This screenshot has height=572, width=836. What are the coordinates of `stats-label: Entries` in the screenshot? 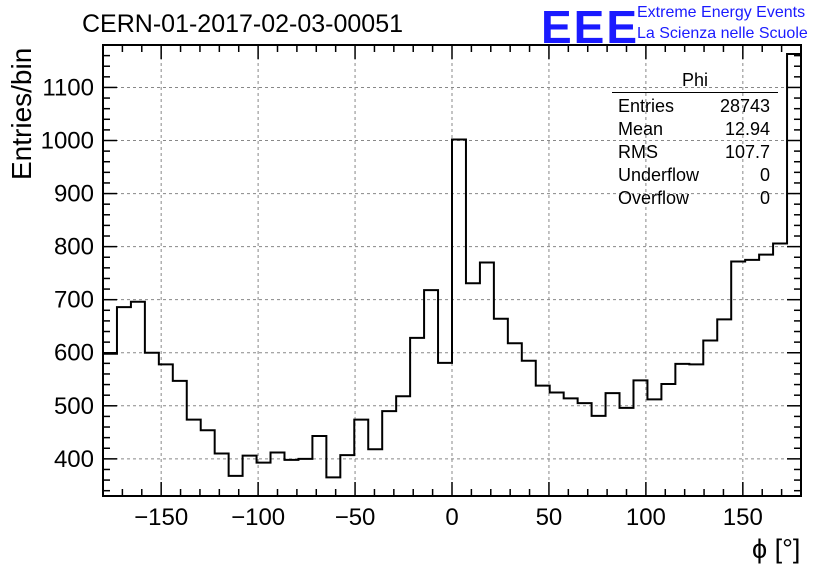 It's located at (646, 106).